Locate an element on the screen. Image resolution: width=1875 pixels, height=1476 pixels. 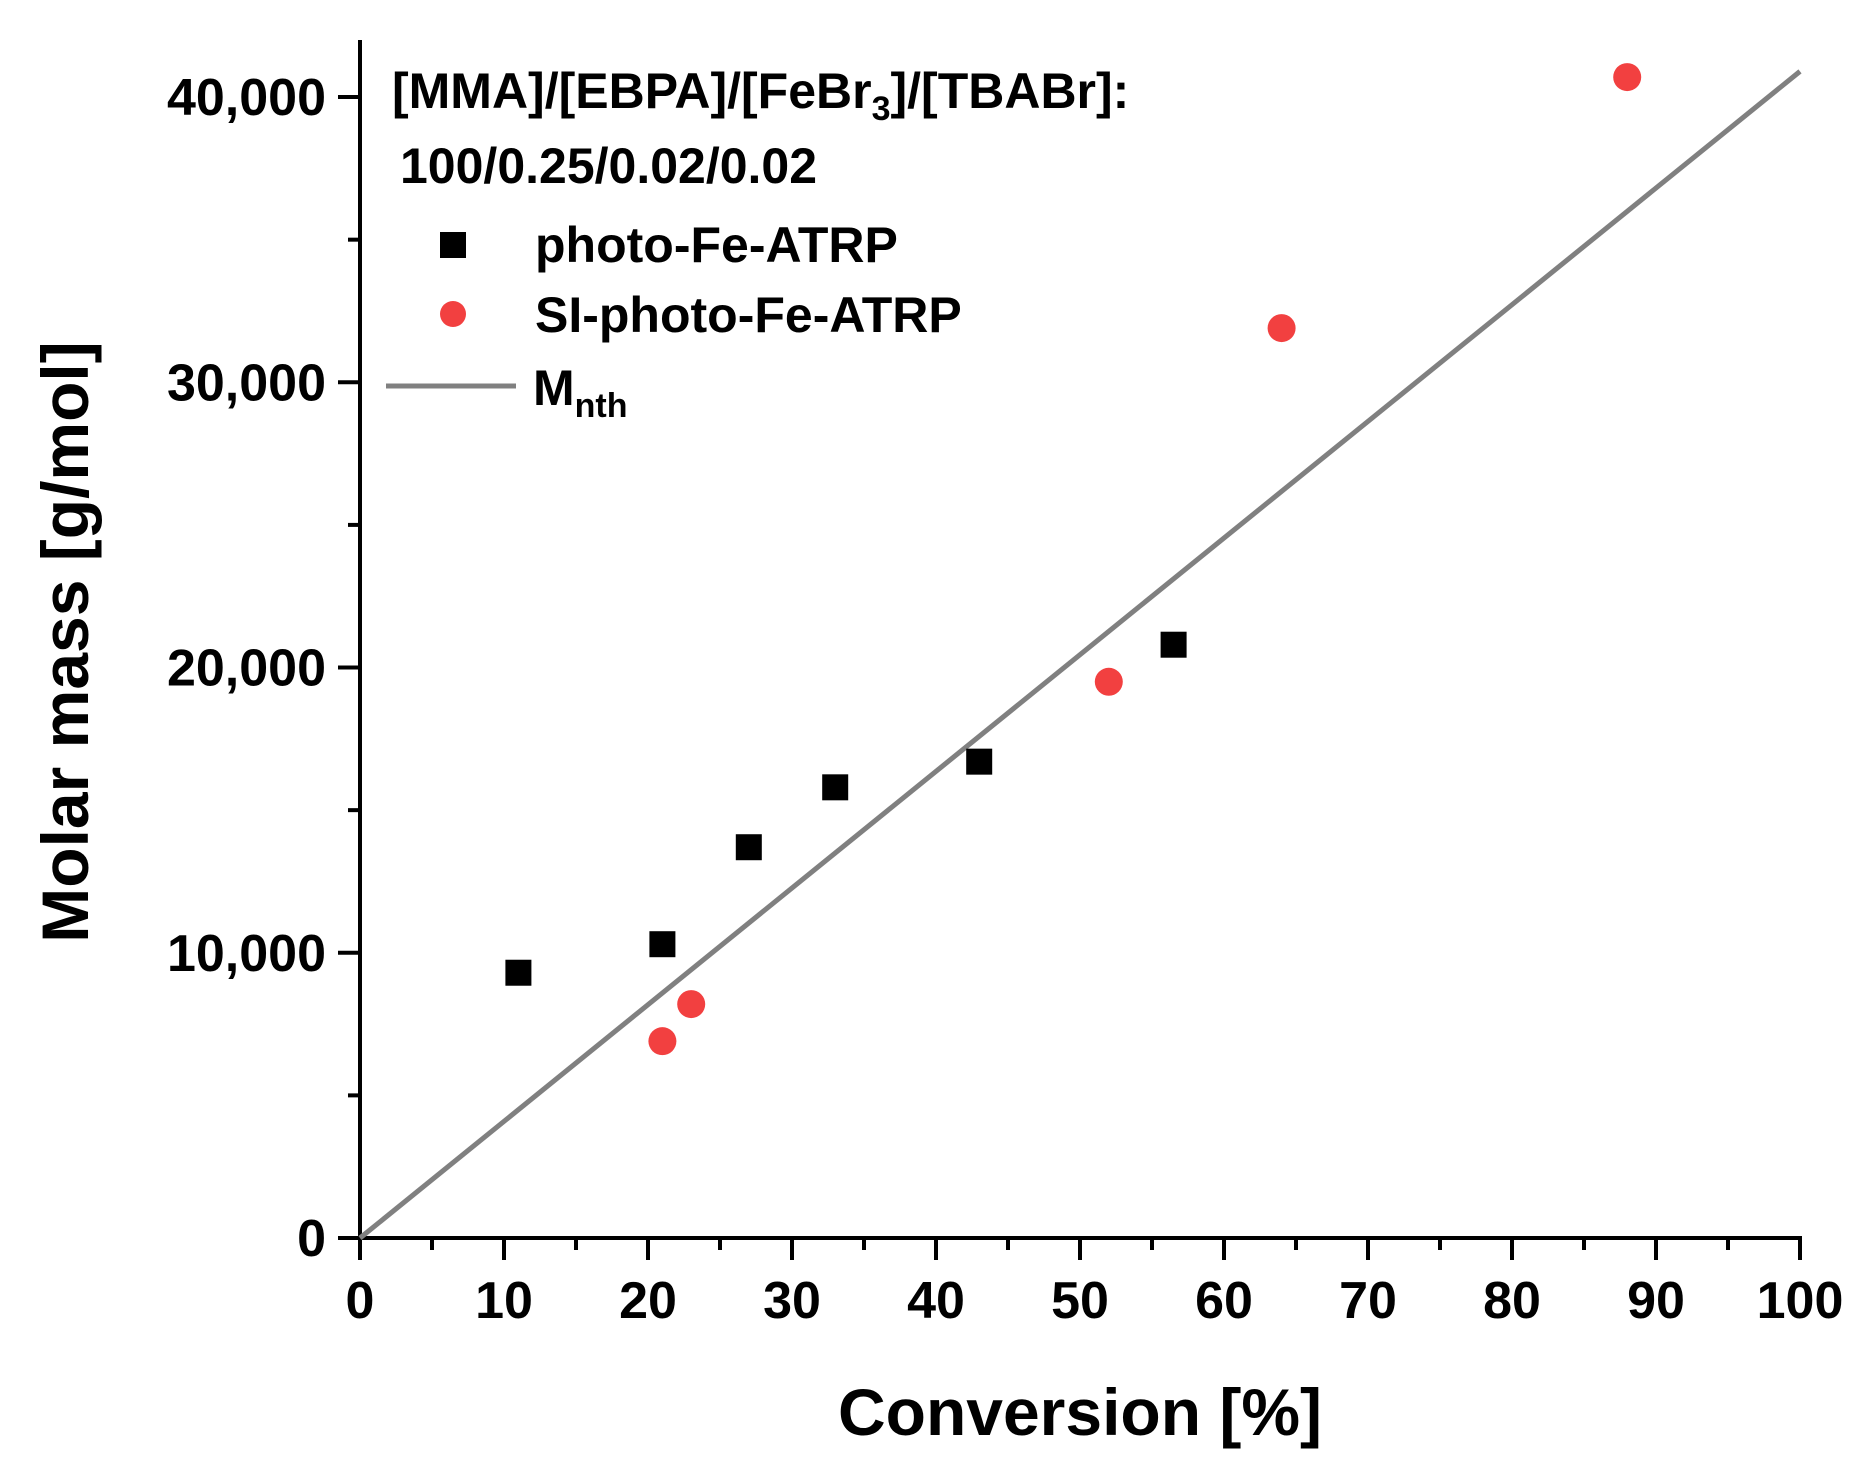
annotation-part-3: ]/[TBABr]: is located at coordinates (1010, 91).